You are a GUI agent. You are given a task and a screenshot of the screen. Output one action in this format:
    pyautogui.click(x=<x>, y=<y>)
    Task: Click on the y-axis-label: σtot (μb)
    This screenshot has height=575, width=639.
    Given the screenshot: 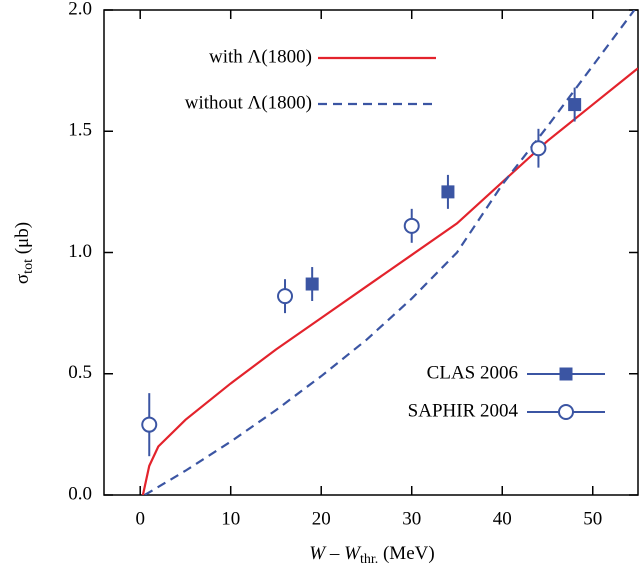 What is the action you would take?
    pyautogui.click(x=24, y=253)
    